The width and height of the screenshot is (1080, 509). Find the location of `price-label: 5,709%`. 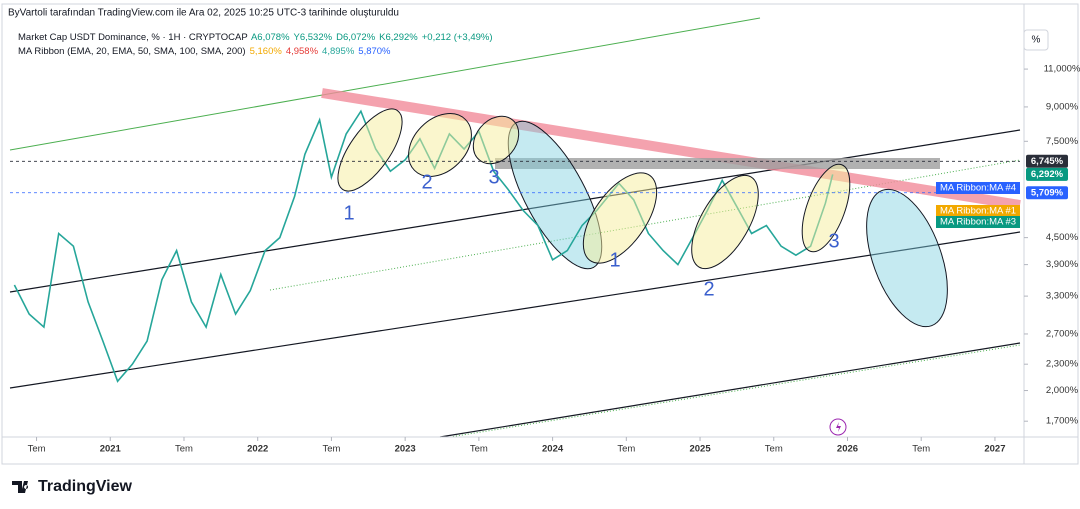

price-label: 5,709% is located at coordinates (1047, 192).